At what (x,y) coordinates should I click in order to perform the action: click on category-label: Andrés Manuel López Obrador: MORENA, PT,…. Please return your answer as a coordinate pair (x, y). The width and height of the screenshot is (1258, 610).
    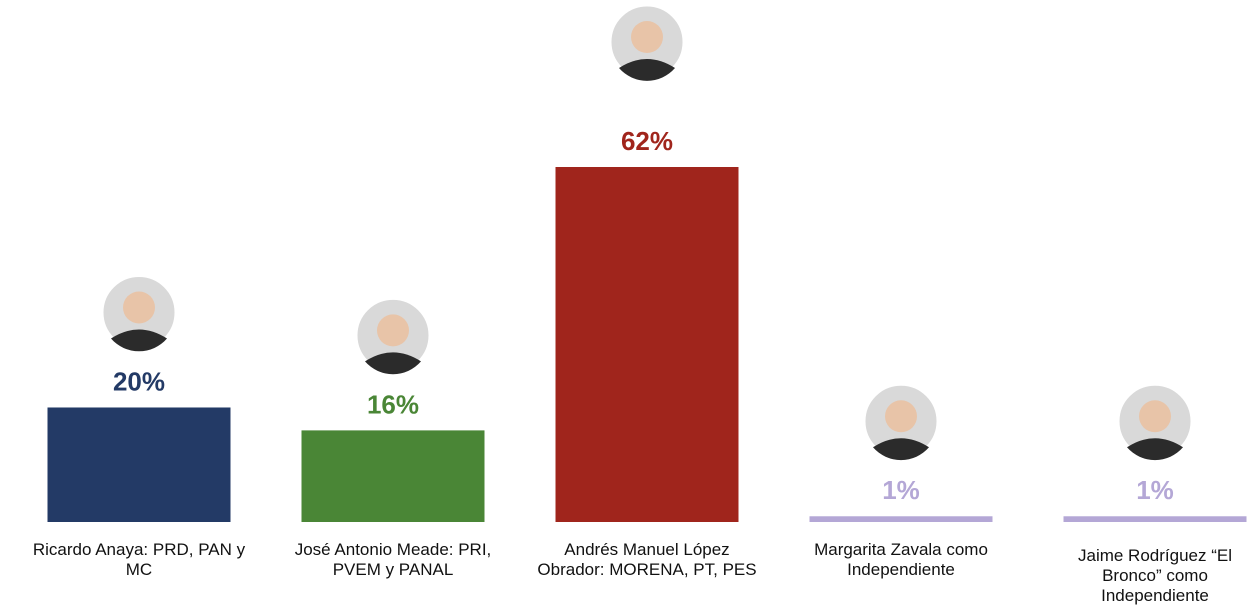
    Looking at the image, I should click on (647, 559).